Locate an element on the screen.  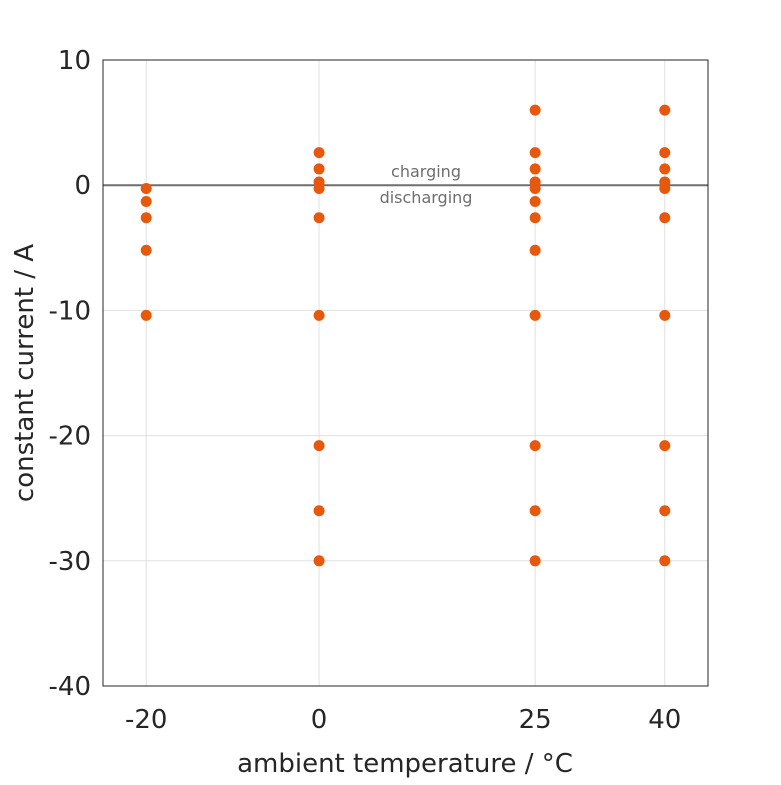
x-axis-label: ambient temperature / °C is located at coordinates (405, 764).